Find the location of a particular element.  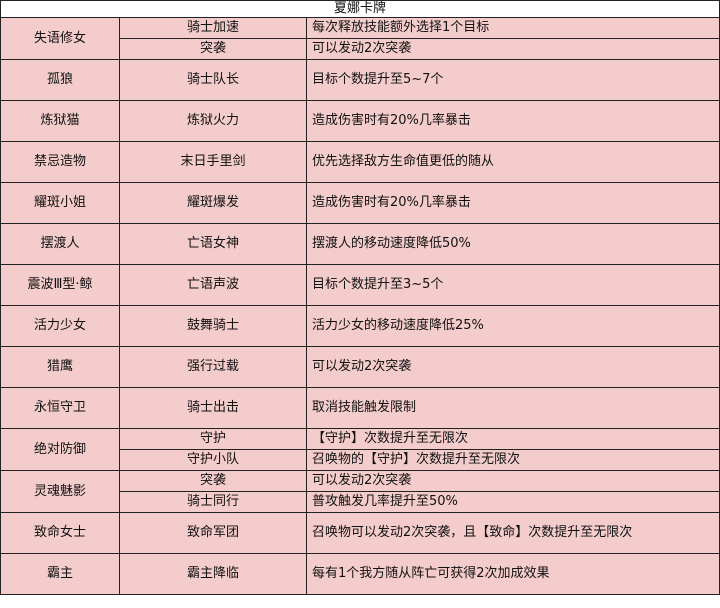

table-row: 骑士同行 普攻触发几率提升至50% is located at coordinates (360, 502).